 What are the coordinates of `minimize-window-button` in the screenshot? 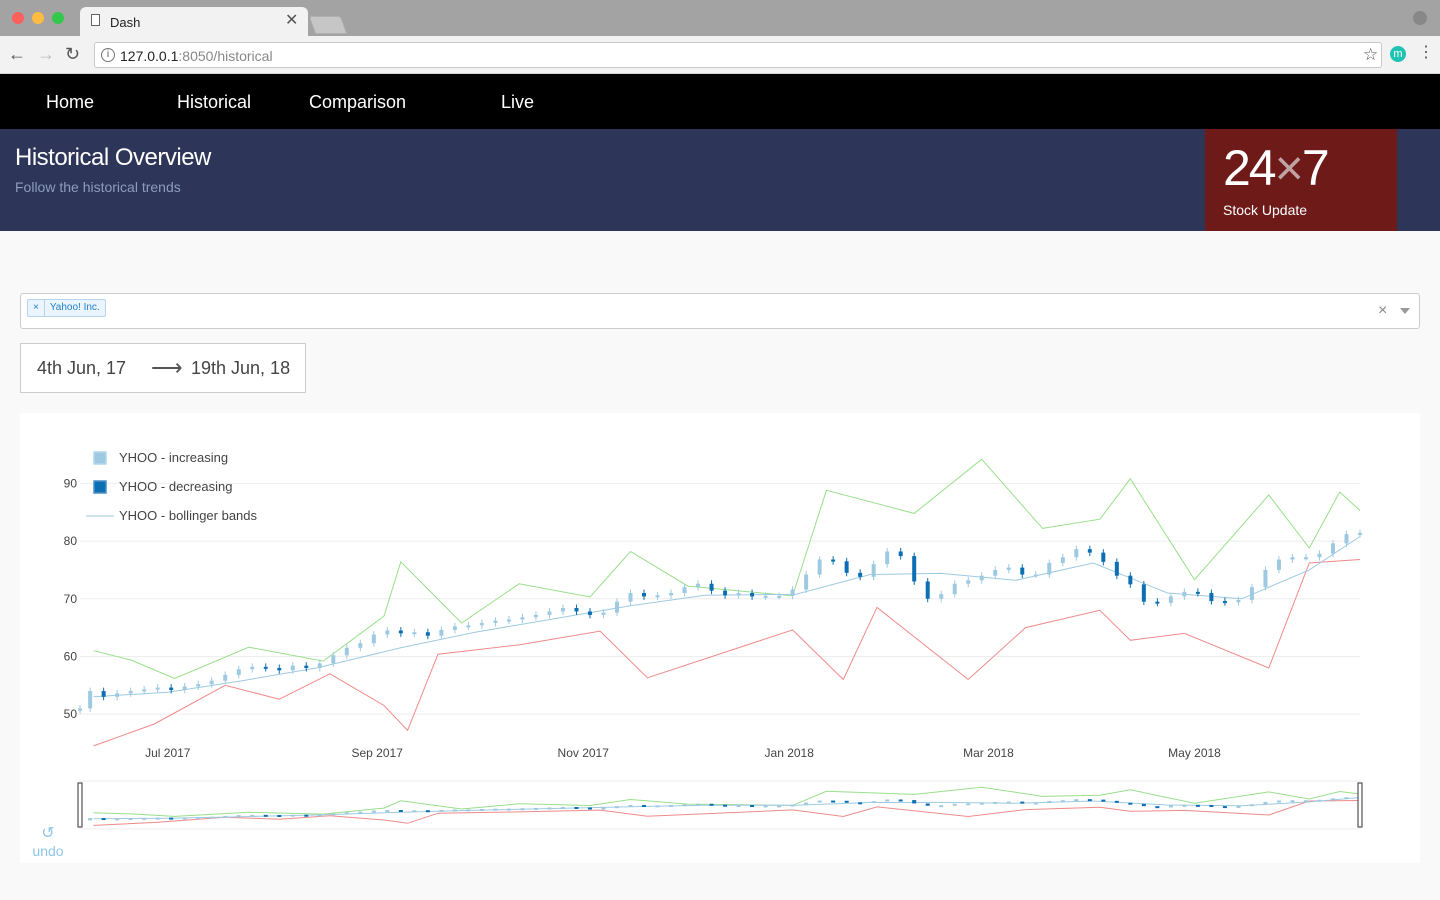 It's located at (38, 18).